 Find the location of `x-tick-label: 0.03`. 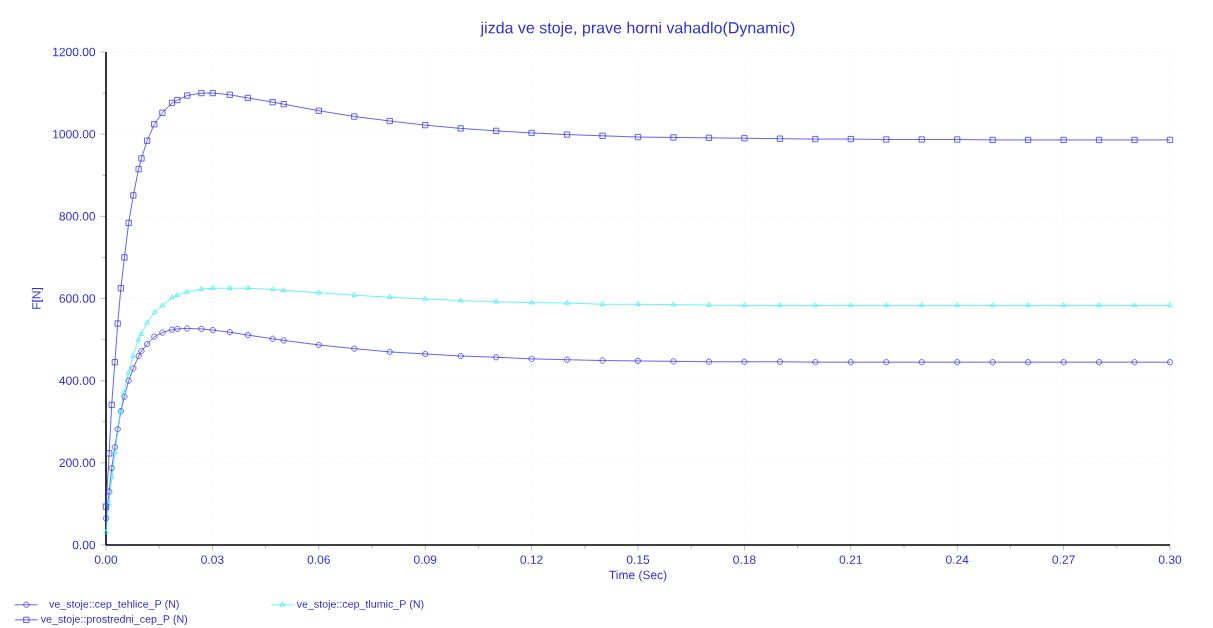

x-tick-label: 0.03 is located at coordinates (212, 559).